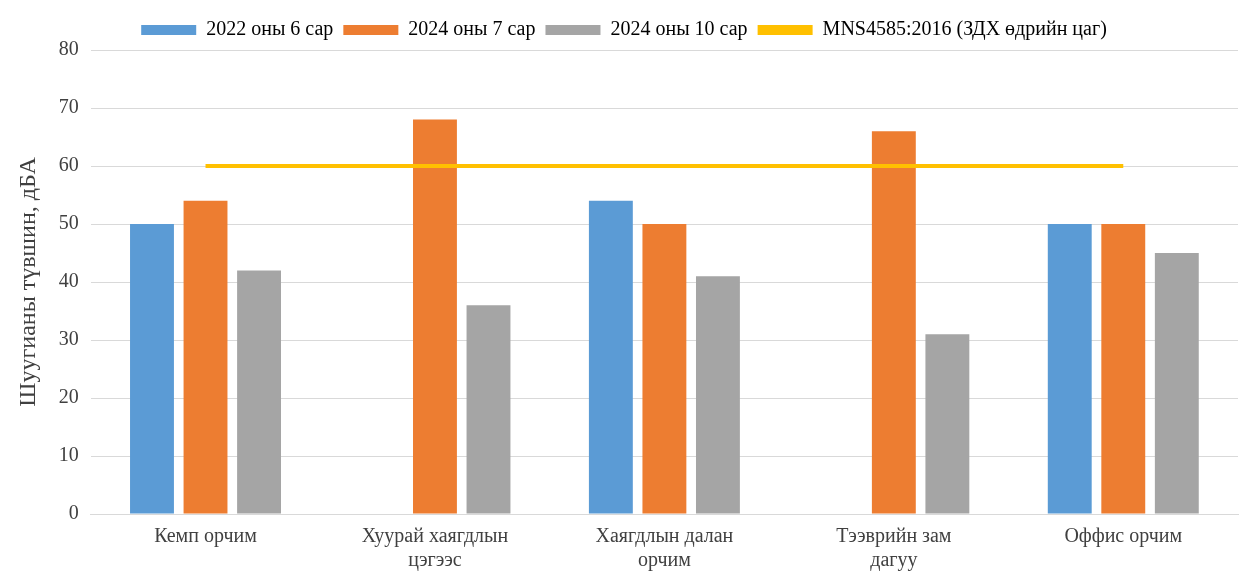  Describe the element at coordinates (68, 280) in the screenshot. I see `y-tick-label: 40` at that location.